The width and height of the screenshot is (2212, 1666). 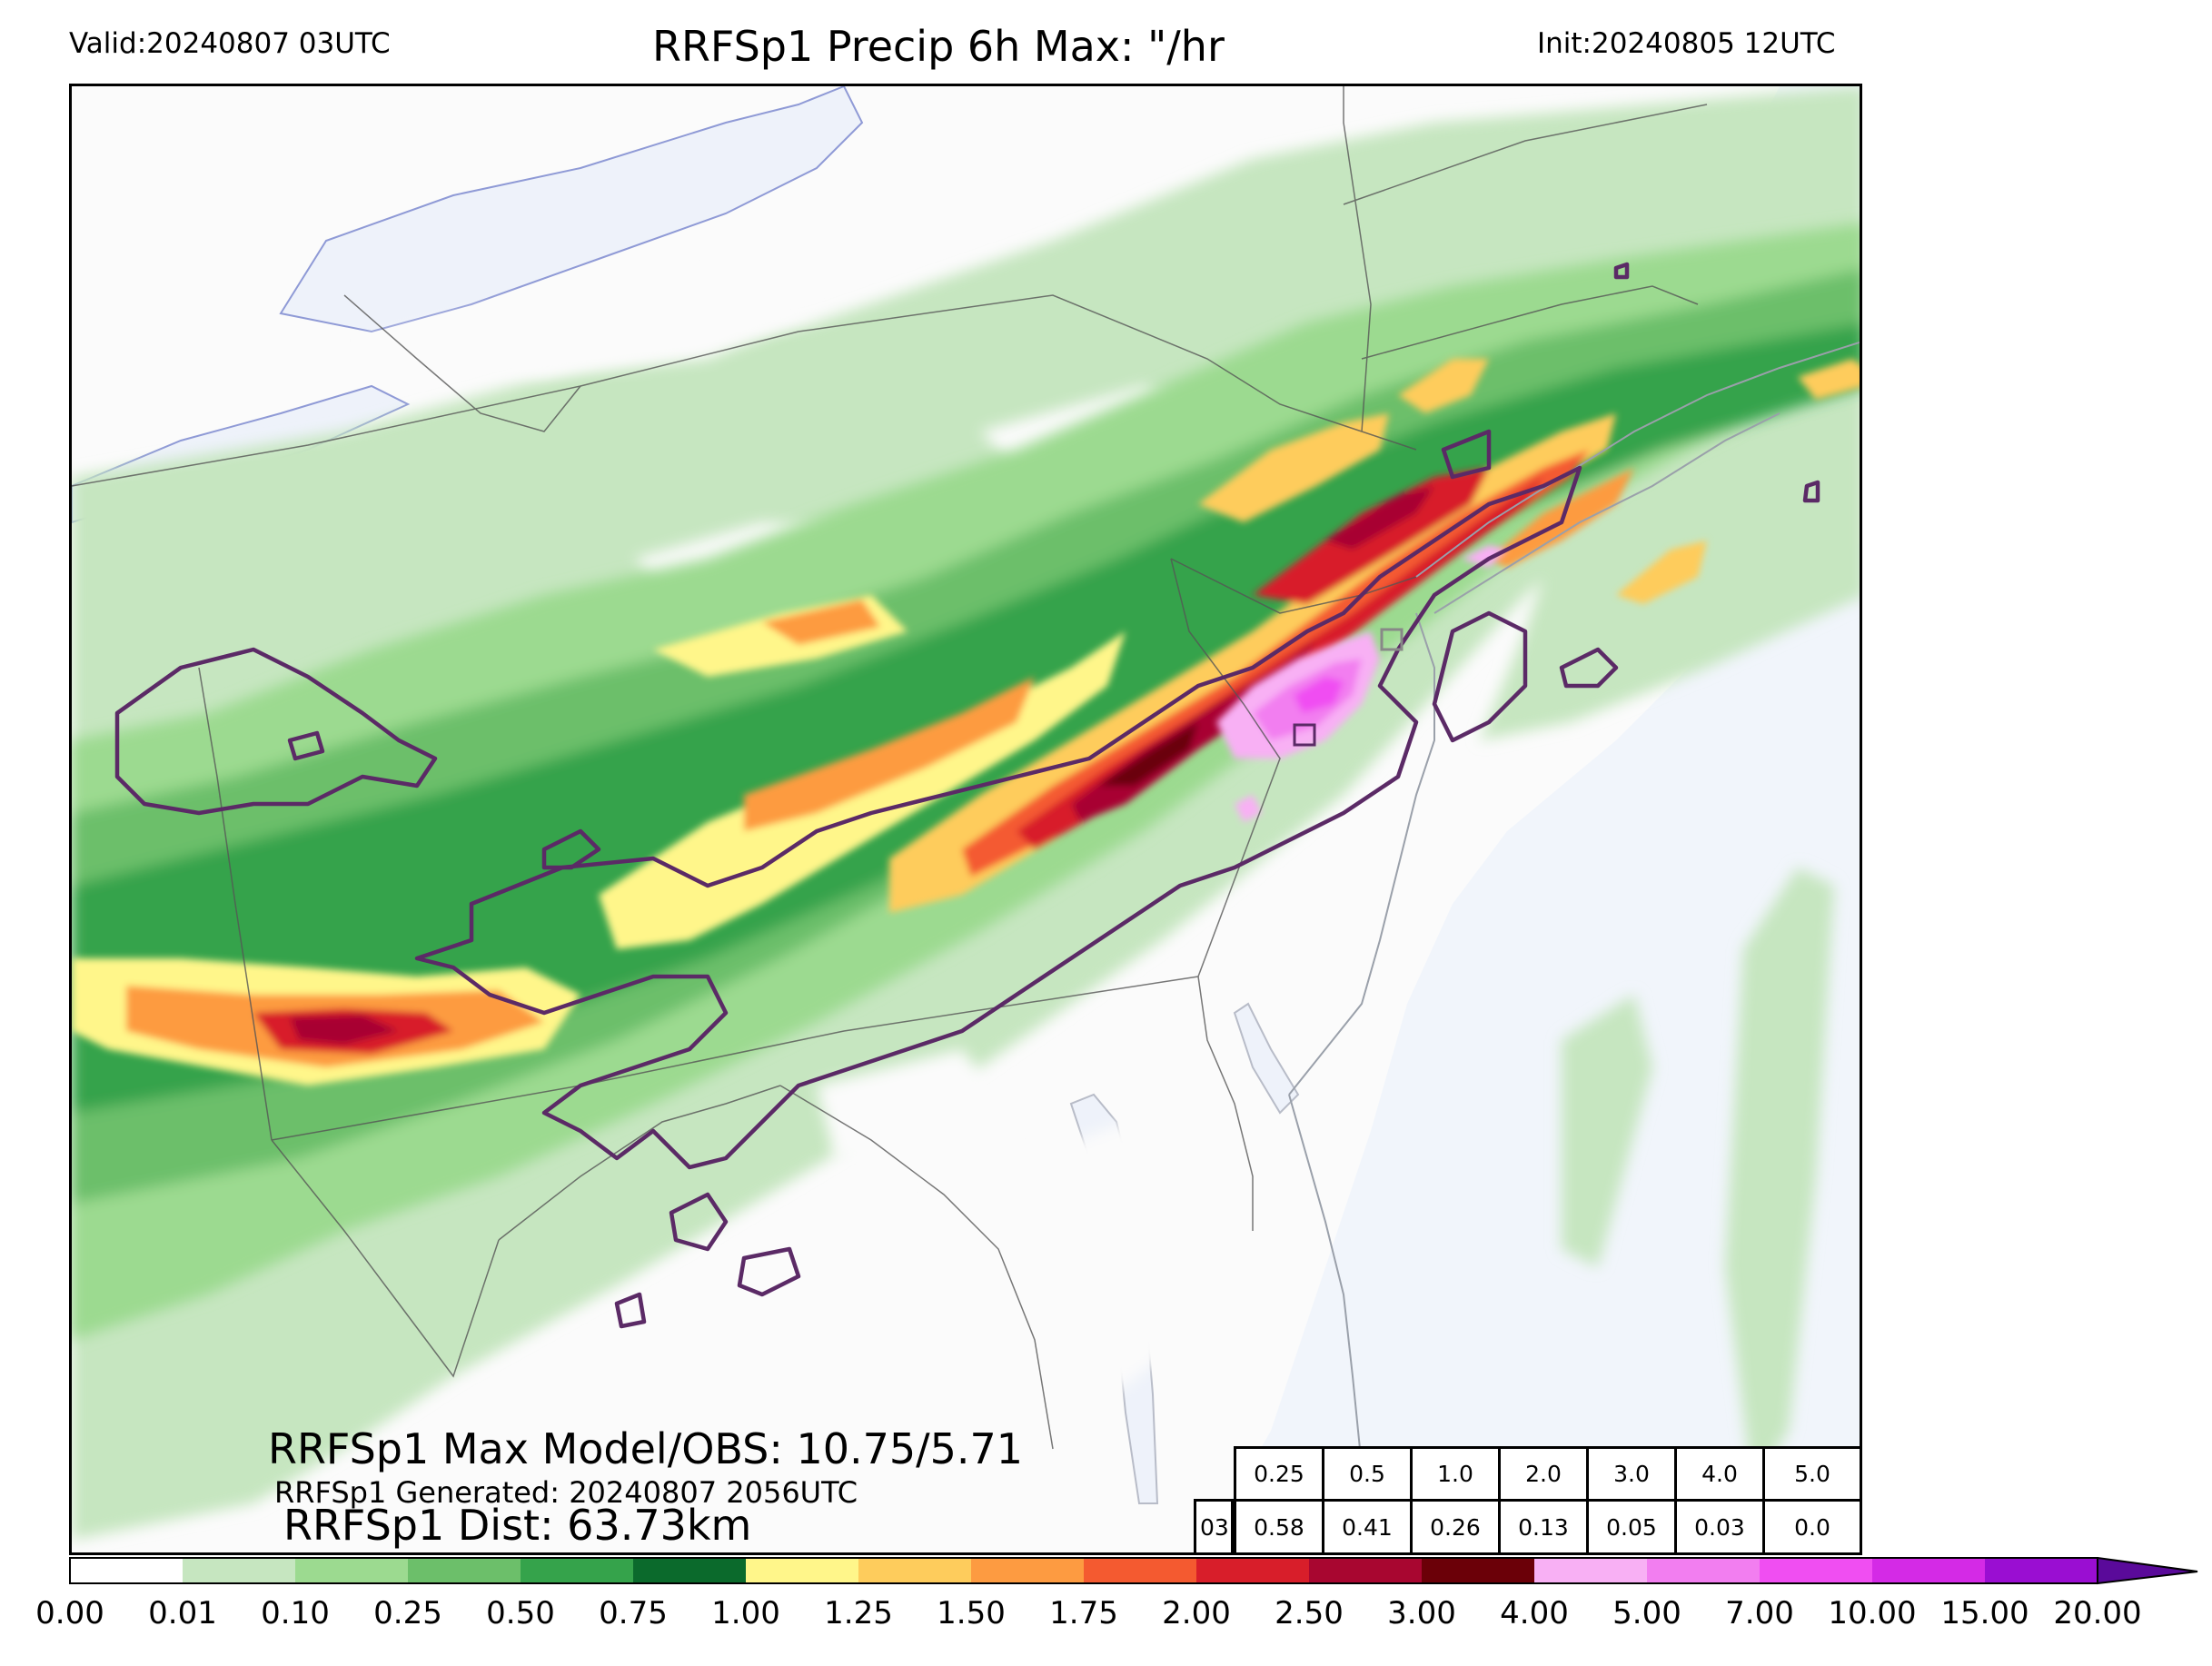 I want to click on wv-va-border, so click(x=639, y=1163).